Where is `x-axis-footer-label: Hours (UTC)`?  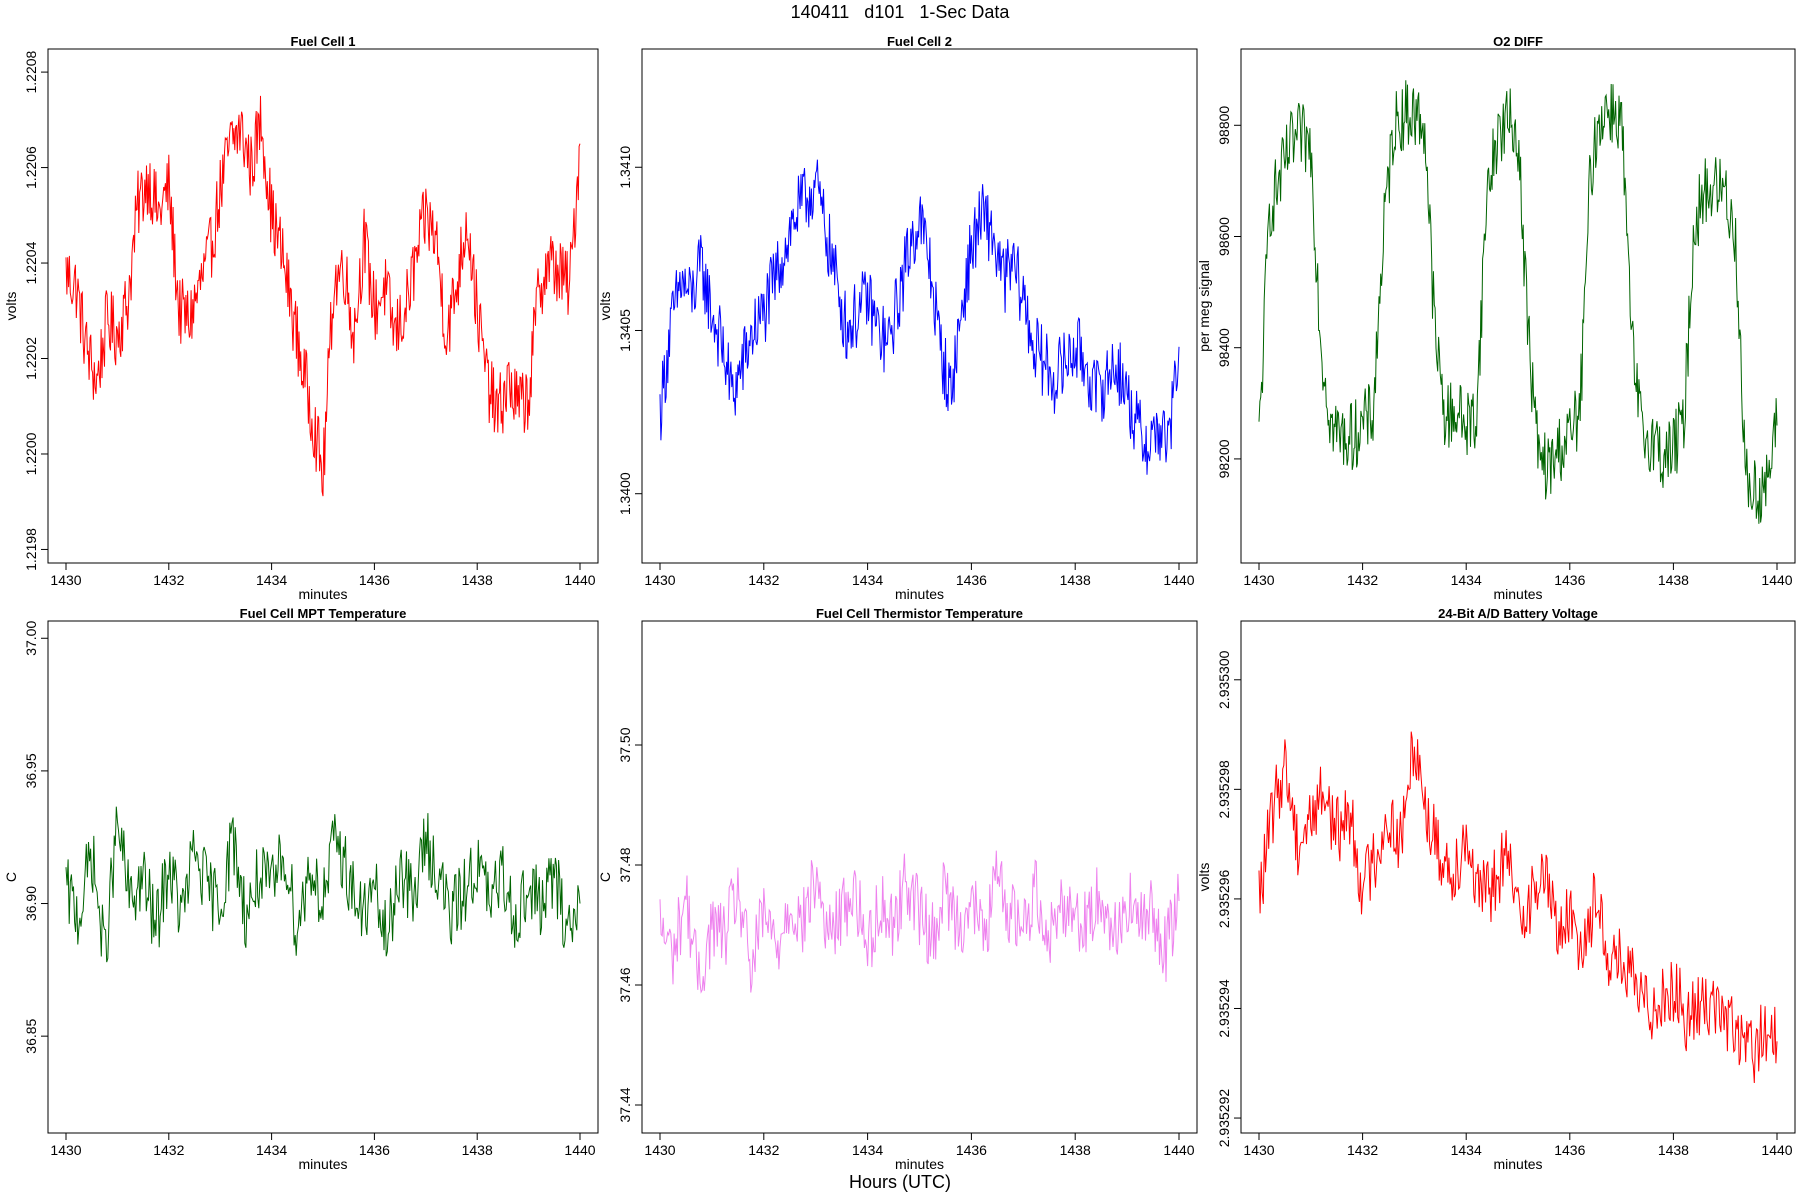
x-axis-footer-label: Hours (UTC) is located at coordinates (900, 1182).